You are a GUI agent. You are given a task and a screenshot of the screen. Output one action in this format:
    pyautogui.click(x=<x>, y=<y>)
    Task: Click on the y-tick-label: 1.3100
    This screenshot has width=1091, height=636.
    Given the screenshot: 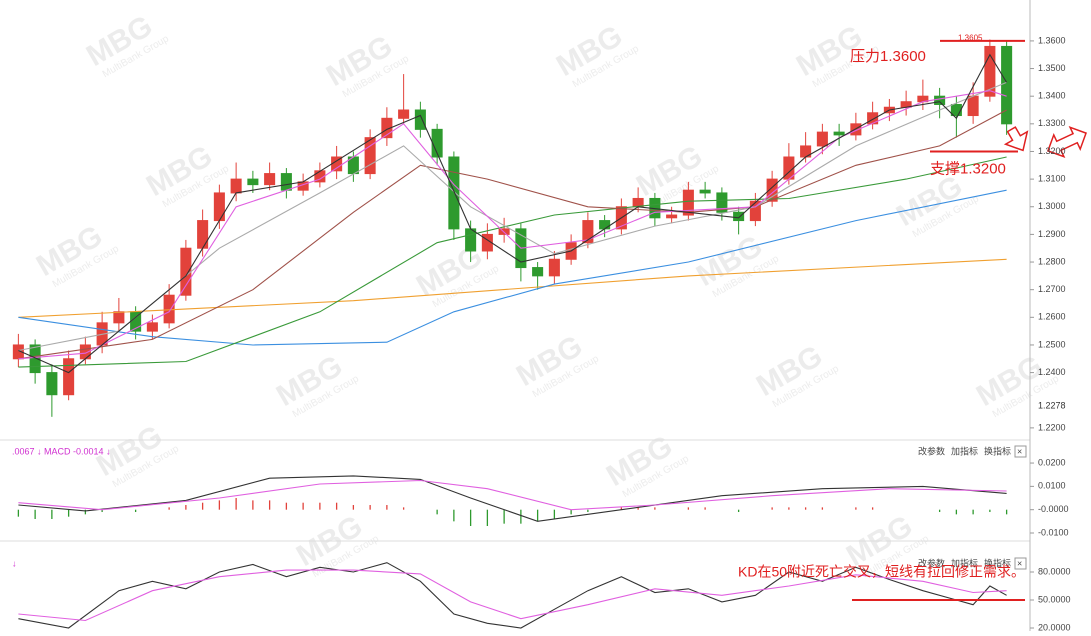 What is the action you would take?
    pyautogui.click(x=1052, y=178)
    